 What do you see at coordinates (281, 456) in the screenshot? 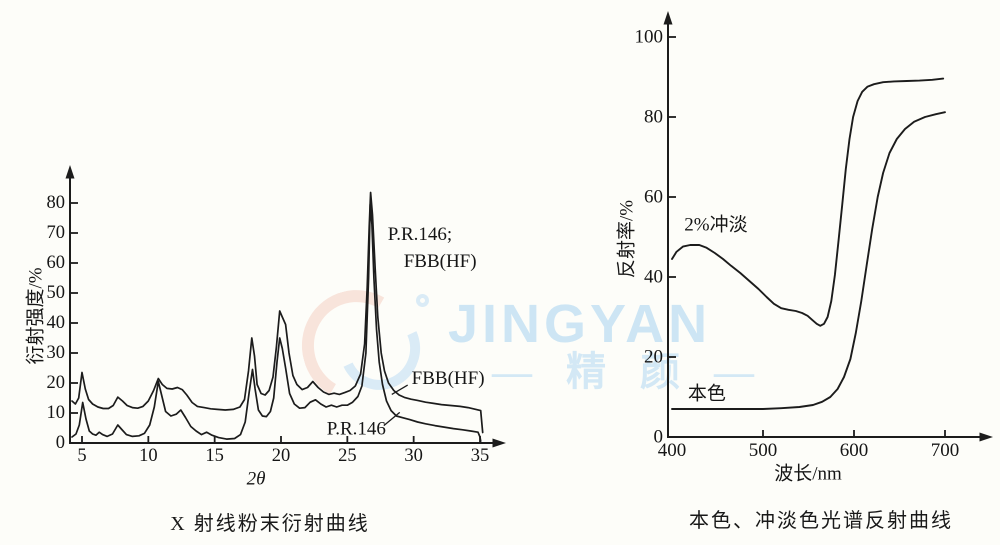
I see `x-tick-label: 20` at bounding box center [281, 456].